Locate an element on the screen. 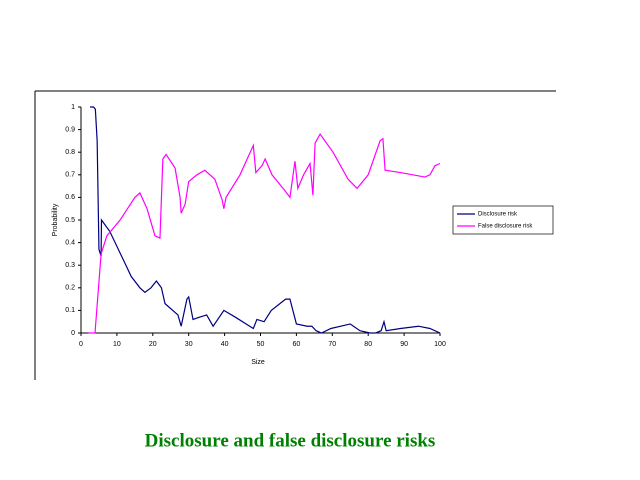  x-tick-label: 100 is located at coordinates (440, 344).